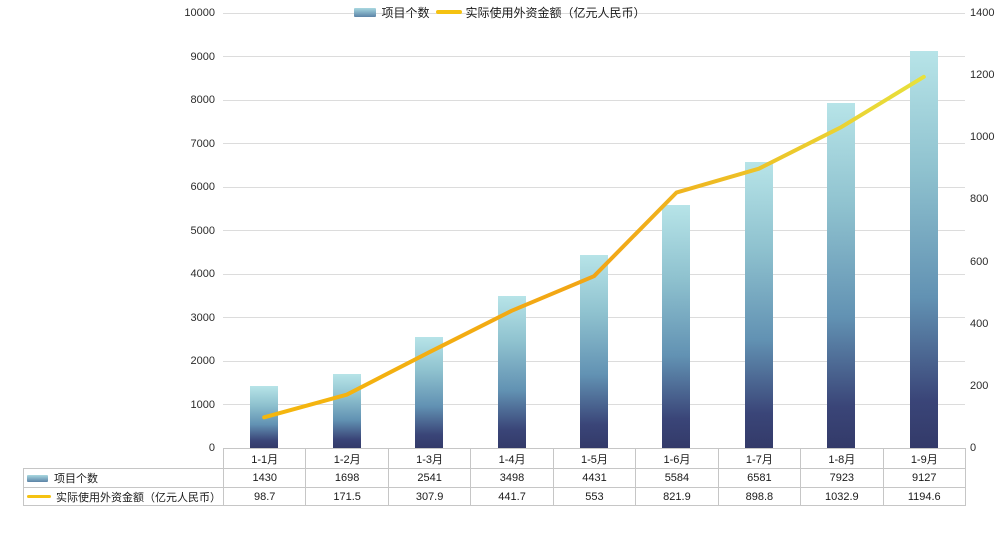  I want to click on y-axis-left-tick-label: 9000, so click(202, 56).